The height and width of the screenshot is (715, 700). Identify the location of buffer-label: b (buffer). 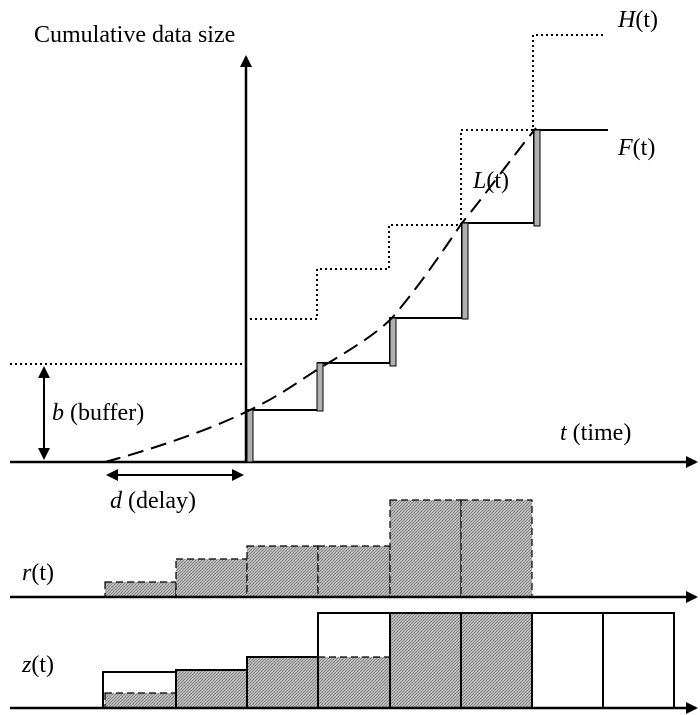
(98, 413).